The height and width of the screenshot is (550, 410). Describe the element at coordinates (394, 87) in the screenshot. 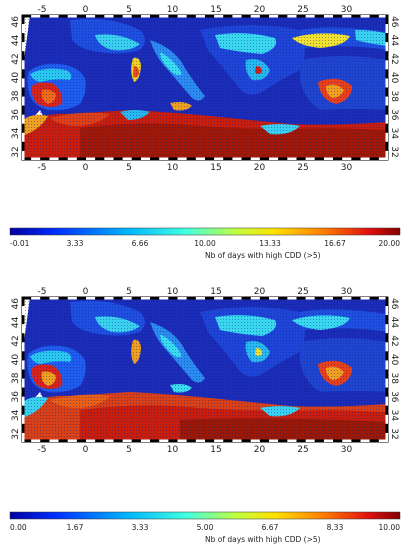

I see `lat-tick-labels-top-right: 32 34 36 38 40 42 44 46` at that location.